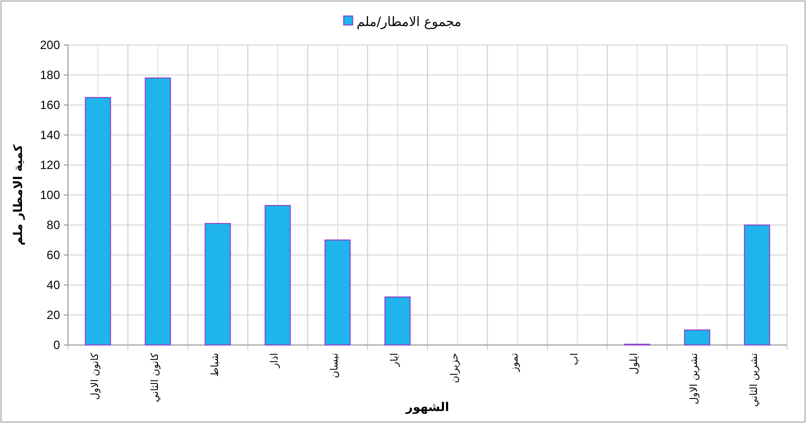 This screenshot has height=423, width=806. Describe the element at coordinates (18, 195) in the screenshot. I see `y-axis-title: كمية الامطار ملم` at that location.